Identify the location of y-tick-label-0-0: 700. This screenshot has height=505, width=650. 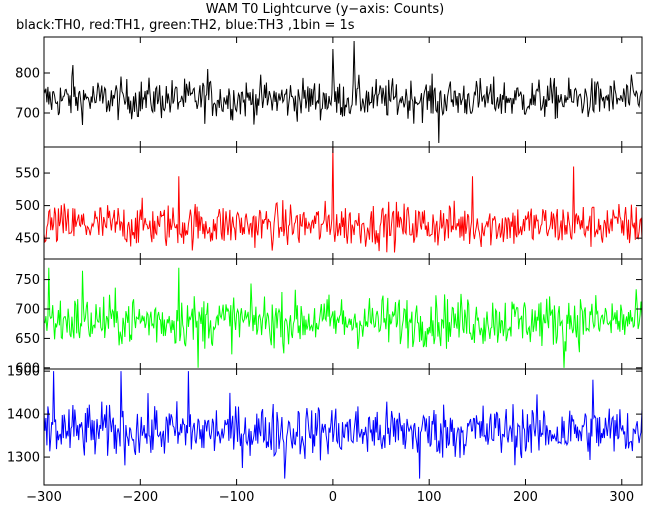
(27, 114).